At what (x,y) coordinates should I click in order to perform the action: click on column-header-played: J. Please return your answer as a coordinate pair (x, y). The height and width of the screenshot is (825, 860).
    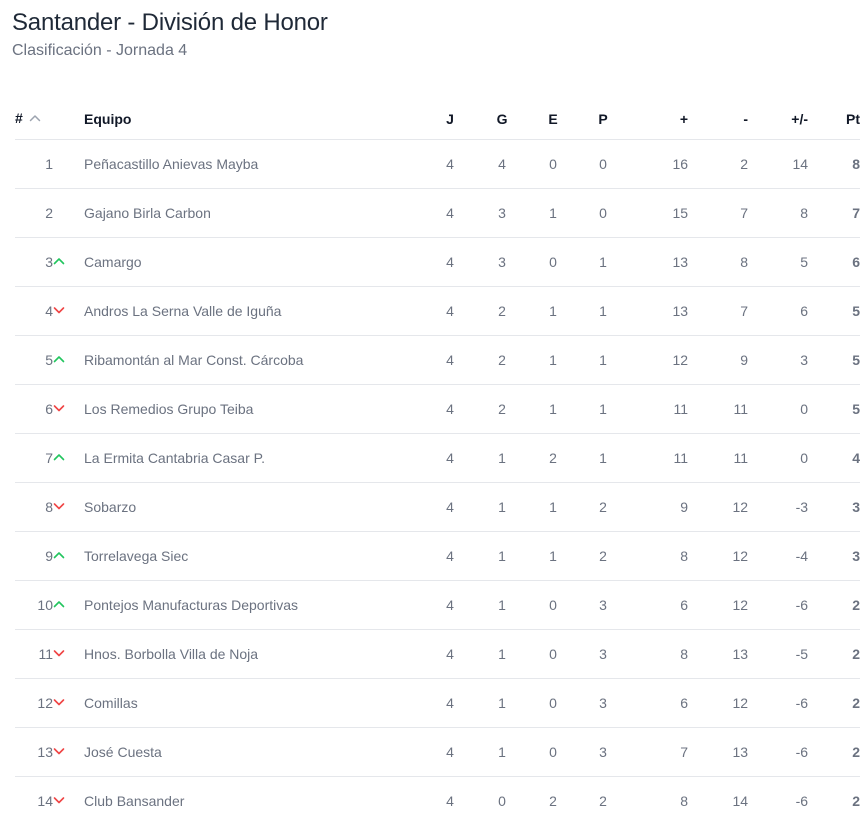
    Looking at the image, I should click on (450, 119).